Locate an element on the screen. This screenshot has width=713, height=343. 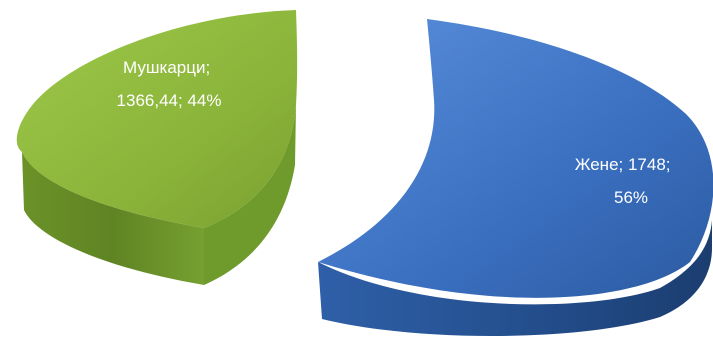
slice-zhene-label-line1: Жене; 1748; is located at coordinates (623, 164).